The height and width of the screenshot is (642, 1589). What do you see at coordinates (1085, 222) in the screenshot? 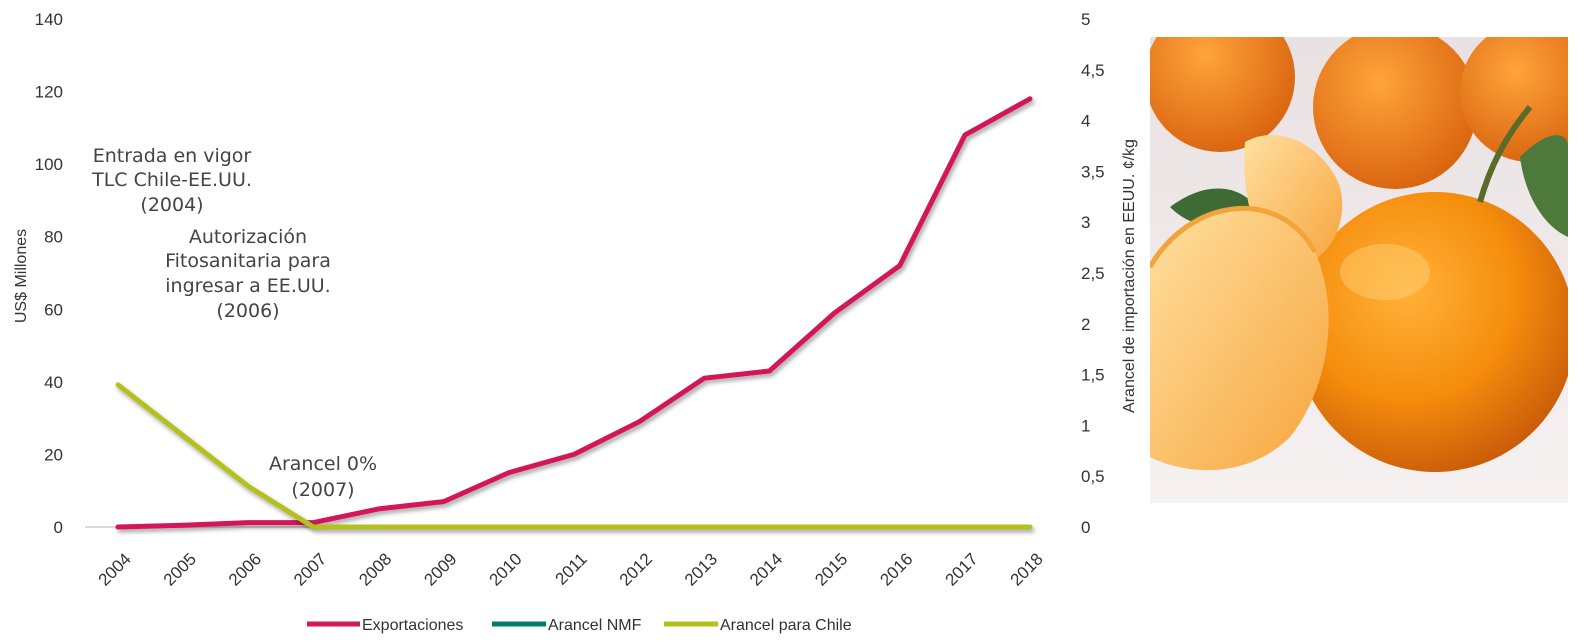
I see `right-tick-label: 3` at bounding box center [1085, 222].